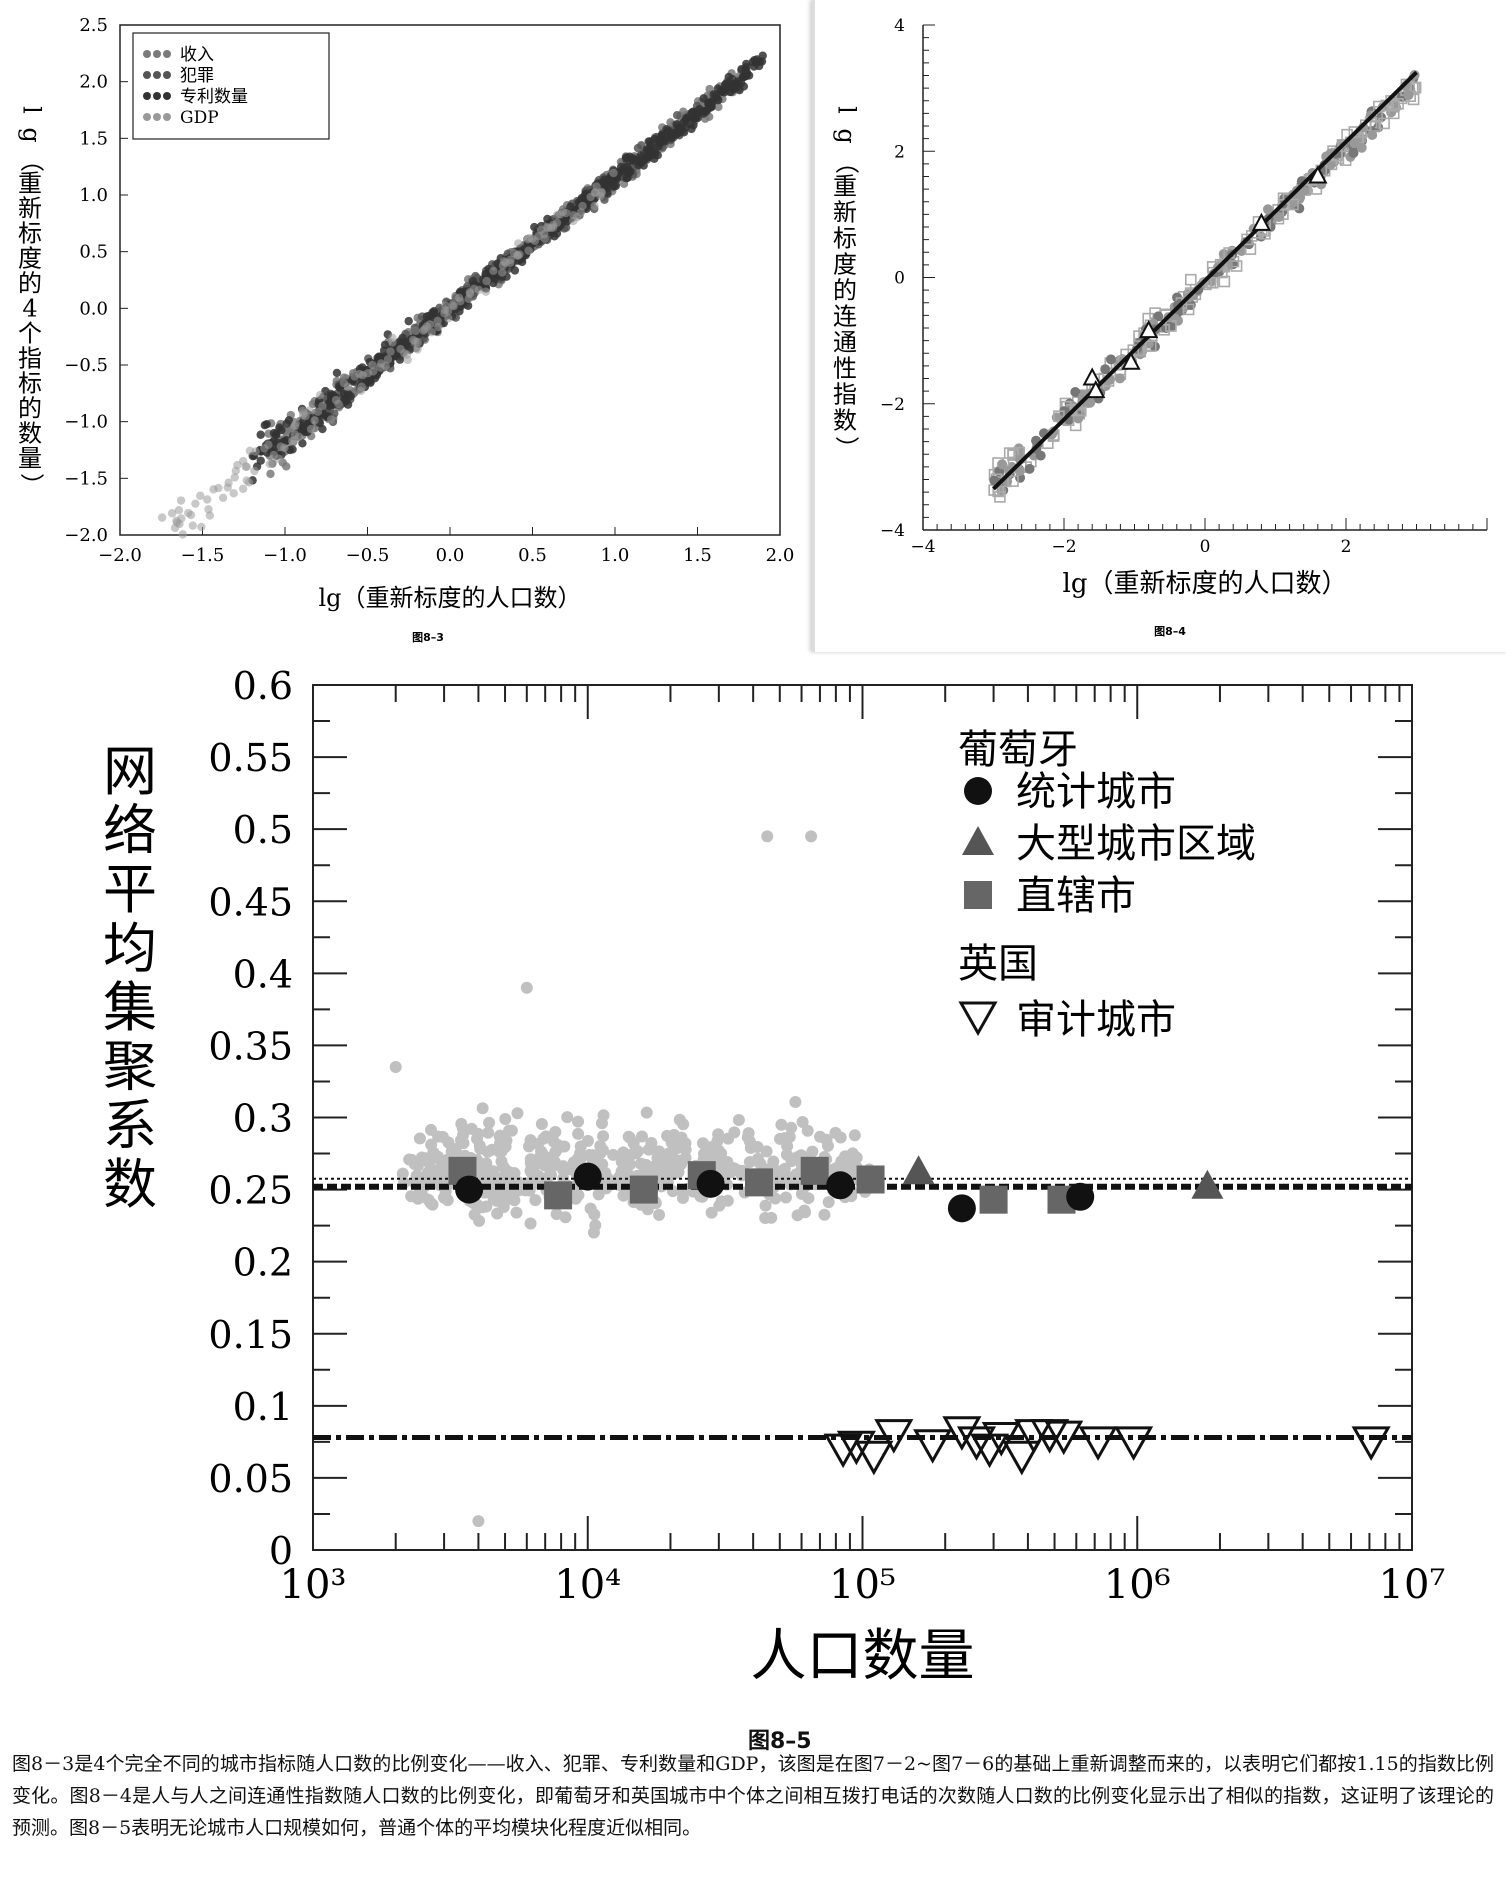 This screenshot has width=1506, height=1892. I want to click on y-tick-label: 1.0, so click(93, 195).